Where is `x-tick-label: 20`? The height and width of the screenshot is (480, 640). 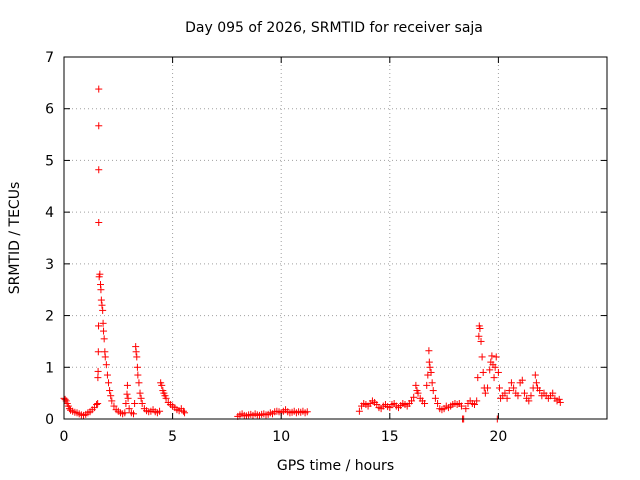 x-tick-label: 20 is located at coordinates (498, 437).